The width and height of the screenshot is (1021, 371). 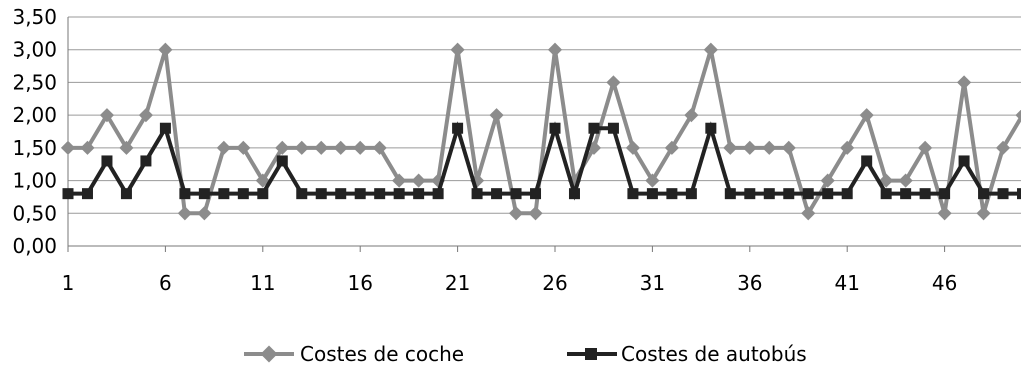 I want to click on legend-item-autobus: Costes de autobús, so click(x=687, y=354).